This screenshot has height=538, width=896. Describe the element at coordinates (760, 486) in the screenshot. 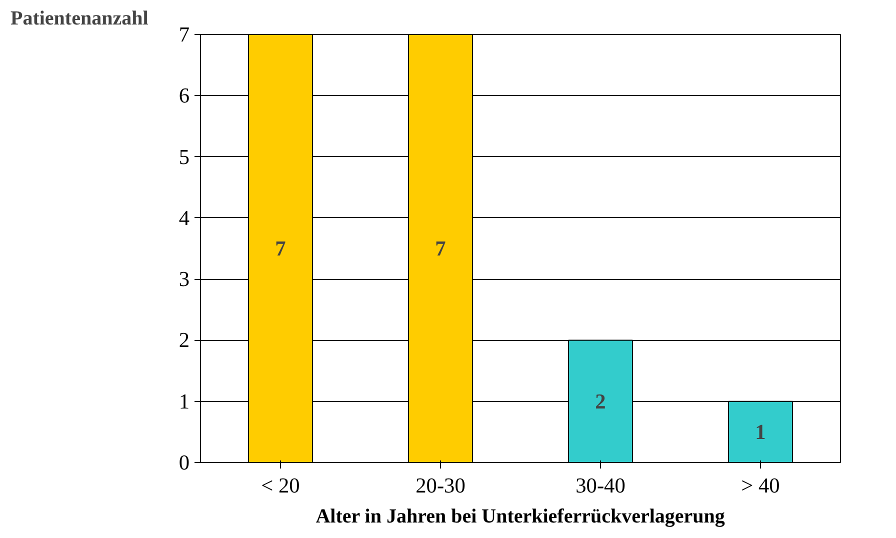

I see `x-tick-label: > 40` at that location.